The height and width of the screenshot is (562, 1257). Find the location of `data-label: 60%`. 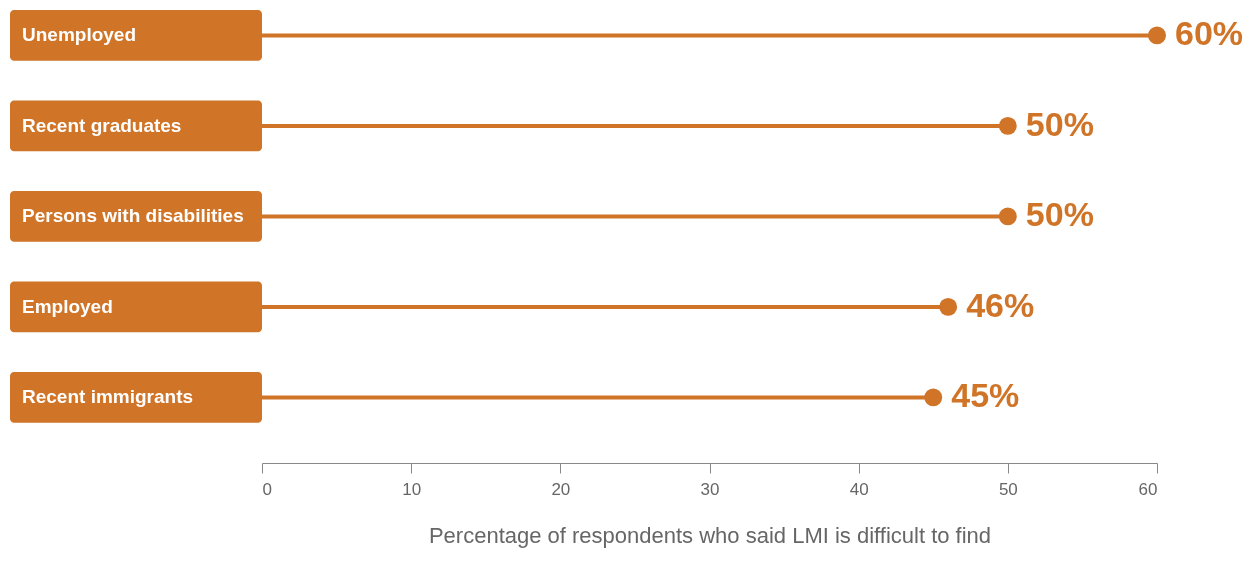

data-label: 60% is located at coordinates (1209, 33).